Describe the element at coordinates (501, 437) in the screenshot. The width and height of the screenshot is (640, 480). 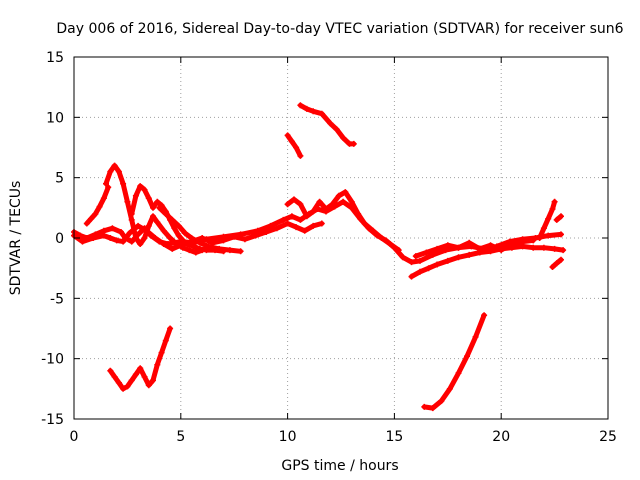
I see `x-tick-label: 20` at that location.